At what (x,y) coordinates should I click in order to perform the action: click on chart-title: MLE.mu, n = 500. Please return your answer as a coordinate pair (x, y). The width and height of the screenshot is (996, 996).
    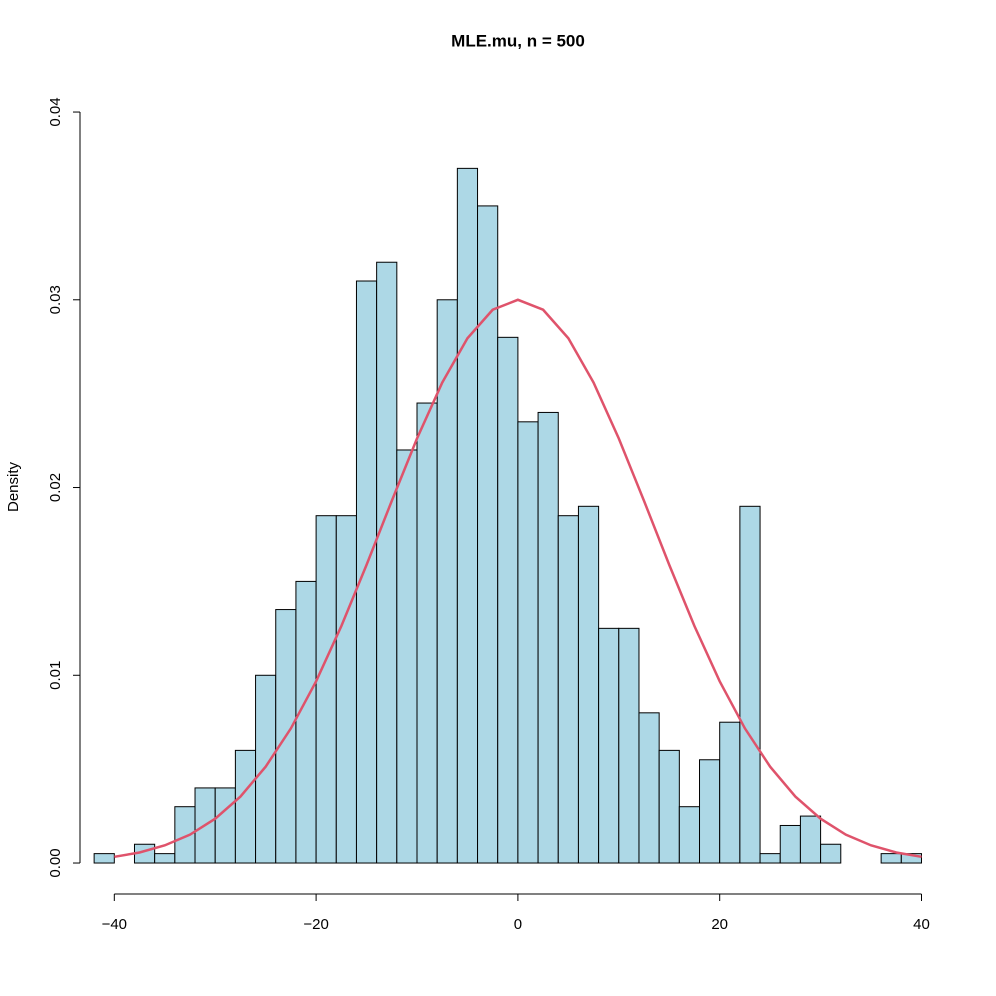
    Looking at the image, I should click on (518, 40).